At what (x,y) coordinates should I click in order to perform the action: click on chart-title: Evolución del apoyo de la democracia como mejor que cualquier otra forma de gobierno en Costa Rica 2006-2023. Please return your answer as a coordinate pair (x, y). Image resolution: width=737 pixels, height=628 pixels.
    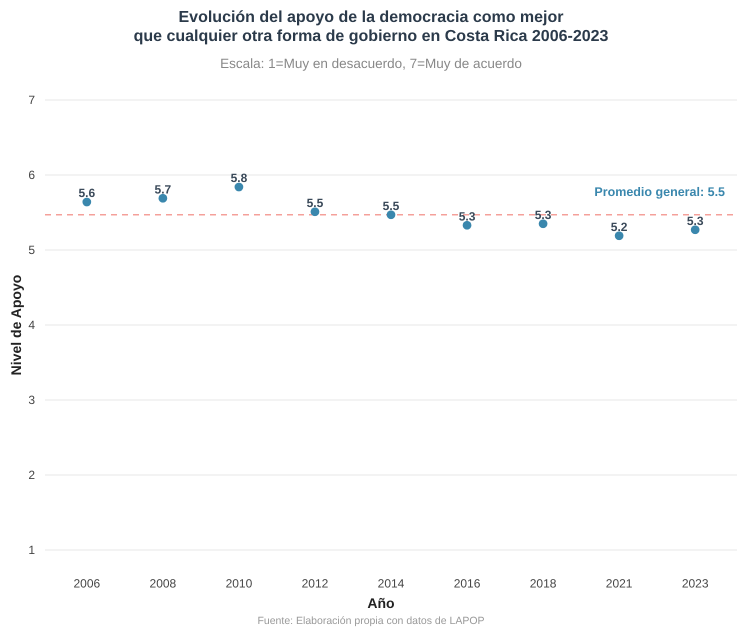
    Looking at the image, I should click on (371, 27).